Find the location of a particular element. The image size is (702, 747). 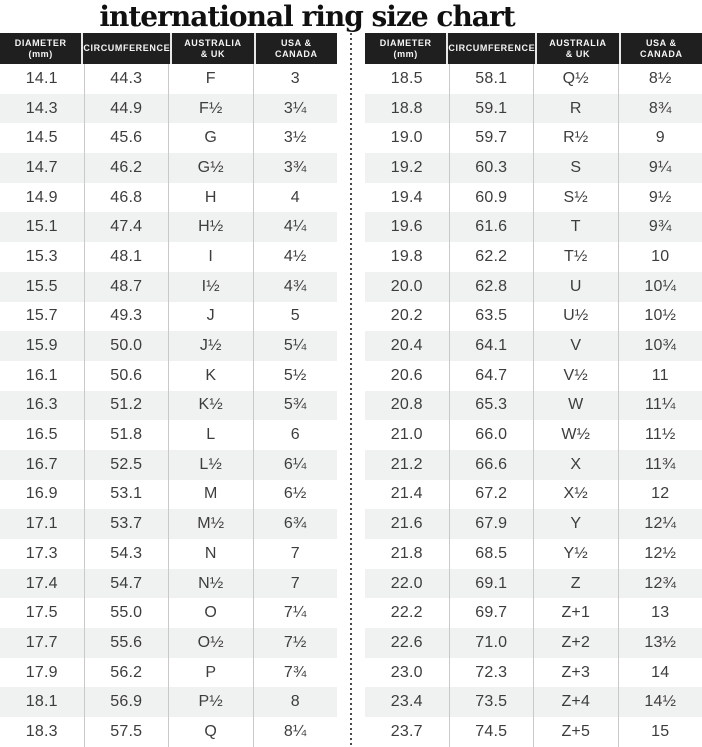

table-cell: 9¾ is located at coordinates (660, 227).